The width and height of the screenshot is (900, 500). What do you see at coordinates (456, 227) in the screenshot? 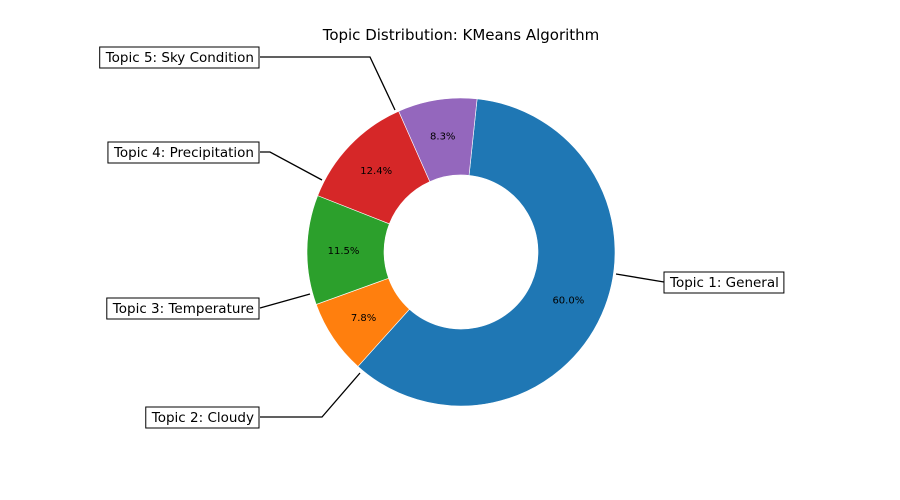
I see `percent-label-group: 60.0% 7.8% 11.5% 12.4% 8.3%` at bounding box center [456, 227].